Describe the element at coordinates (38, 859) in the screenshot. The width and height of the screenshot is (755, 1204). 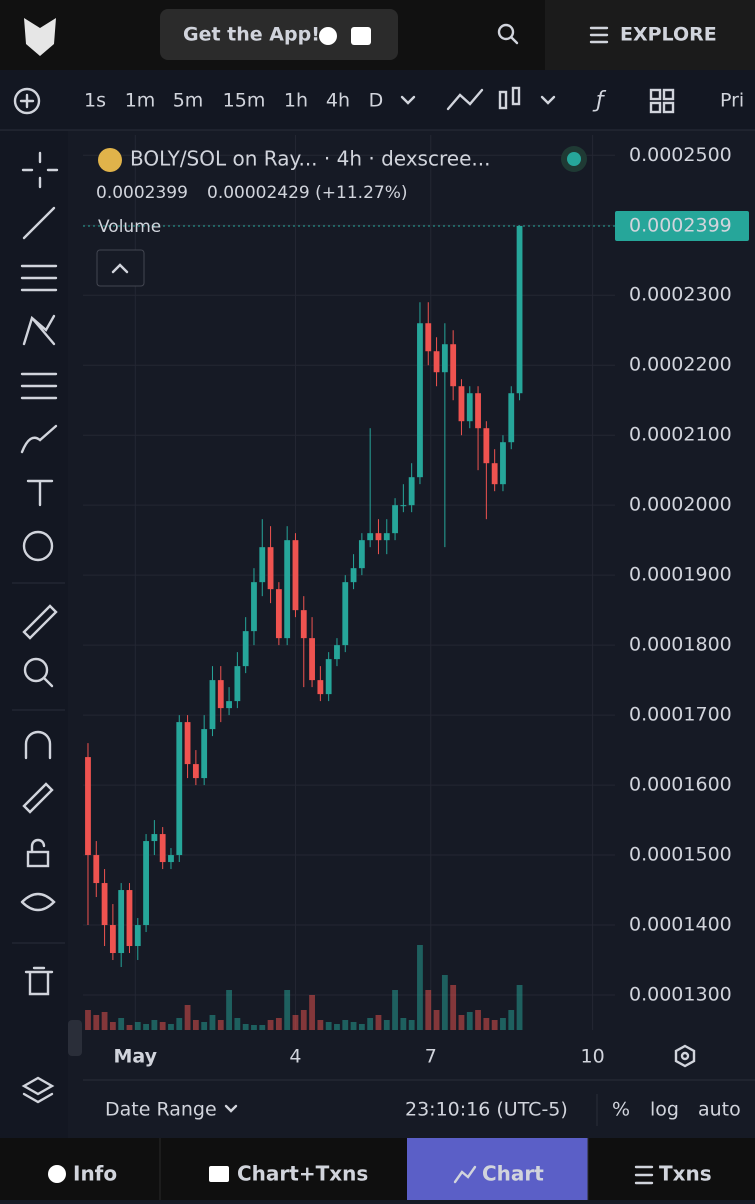
I see `lock-tool` at that location.